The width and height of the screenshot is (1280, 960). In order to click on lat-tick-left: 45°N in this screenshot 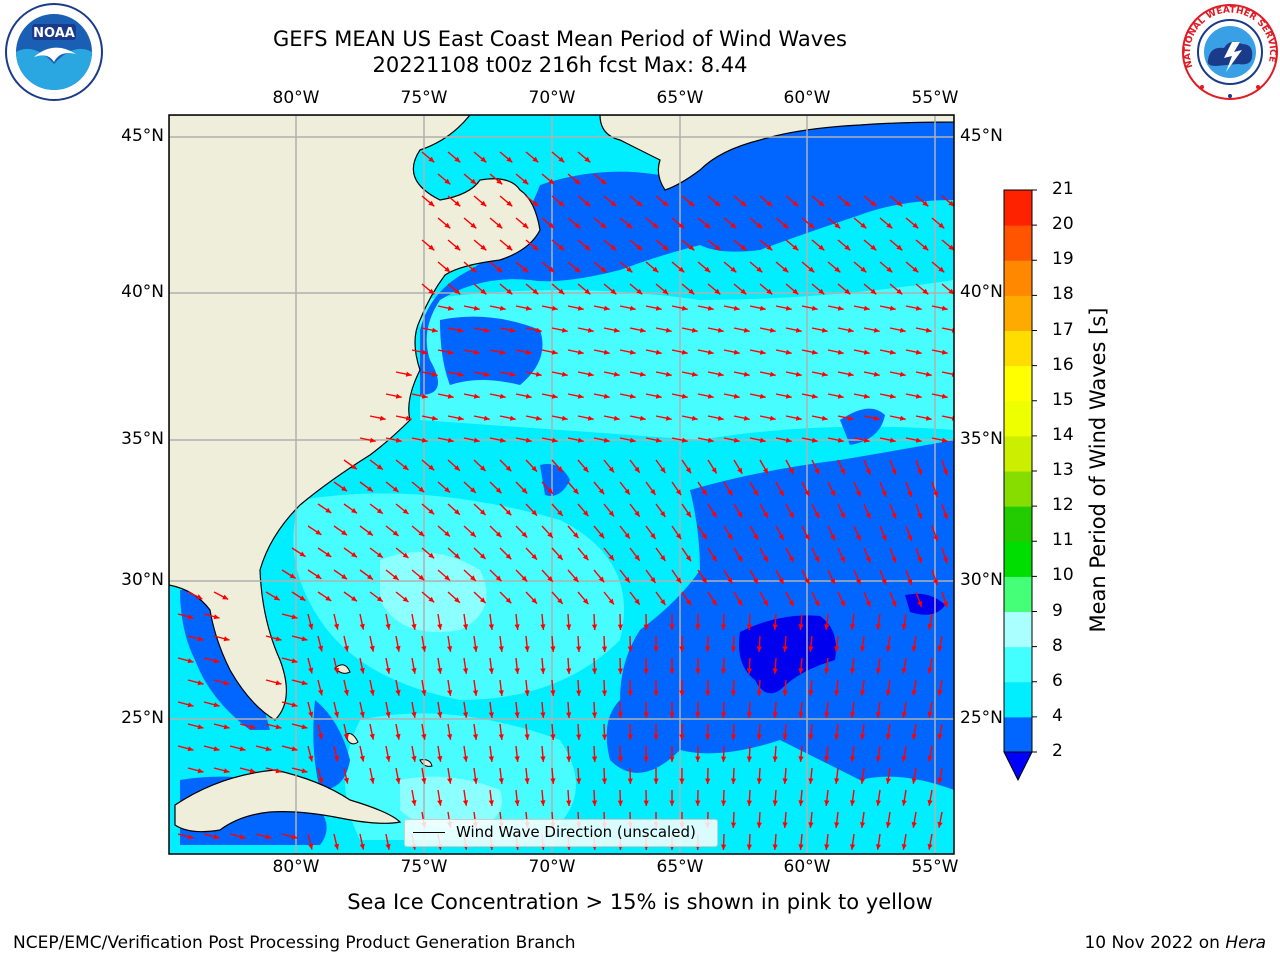, I will do `click(142, 136)`.